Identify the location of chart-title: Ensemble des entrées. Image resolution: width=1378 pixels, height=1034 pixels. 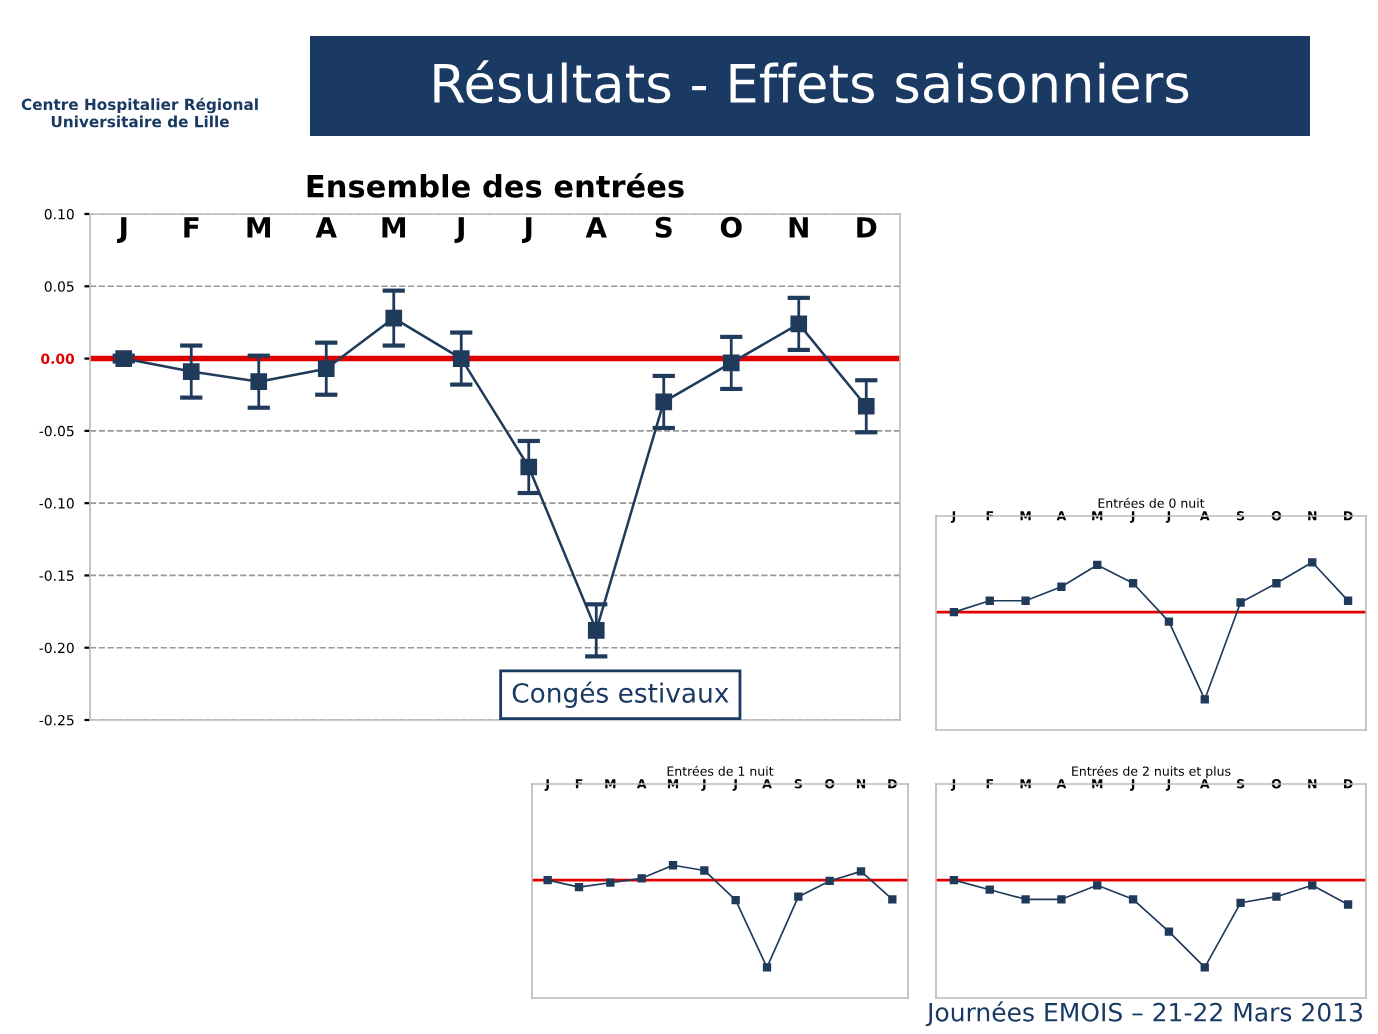
(495, 185).